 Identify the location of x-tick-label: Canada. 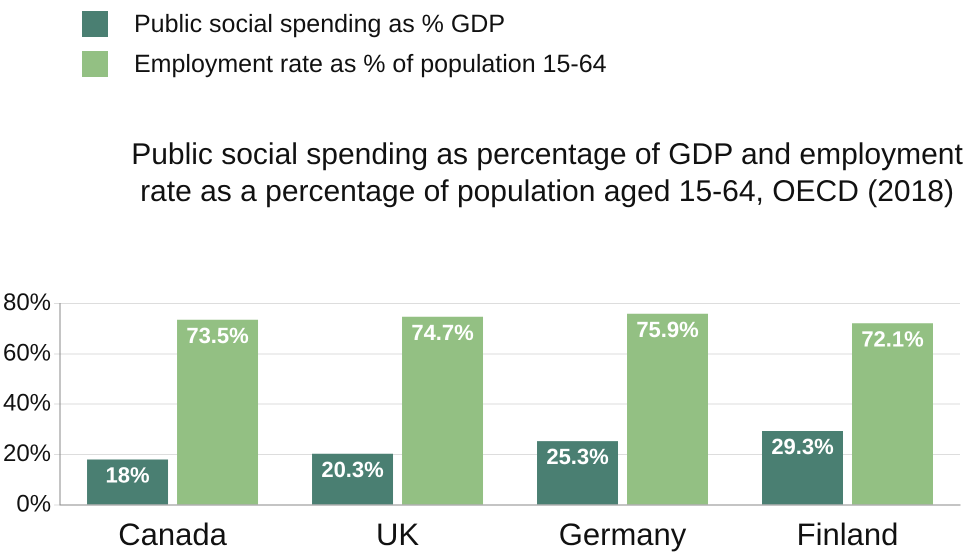
(173, 534).